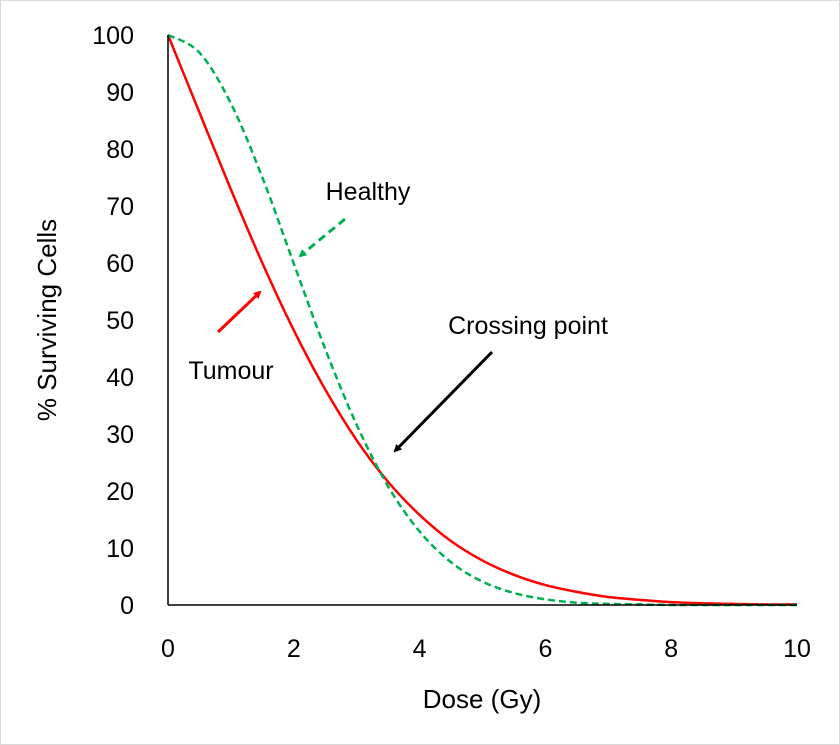 Image resolution: width=840 pixels, height=745 pixels. I want to click on annotation-healthy: Healthy, so click(368, 192).